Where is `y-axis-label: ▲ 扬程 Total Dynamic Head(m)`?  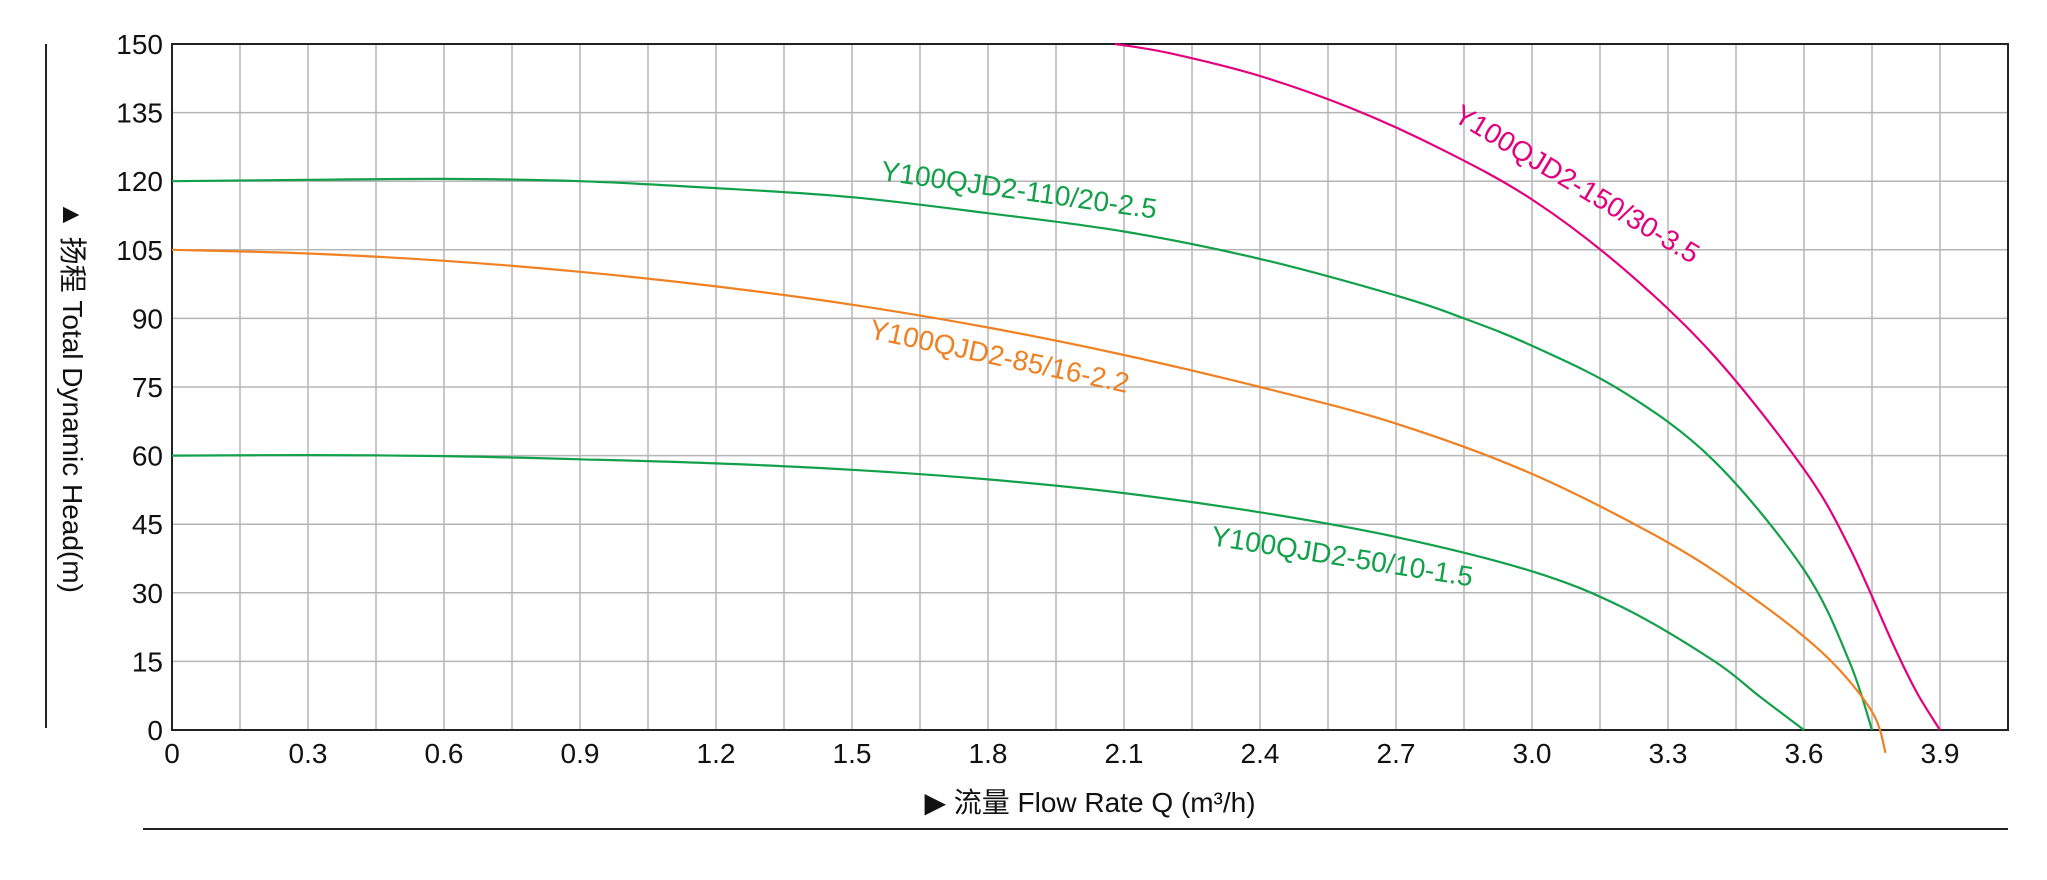 y-axis-label: ▲ 扬程 Total Dynamic Head(m) is located at coordinates (72, 397).